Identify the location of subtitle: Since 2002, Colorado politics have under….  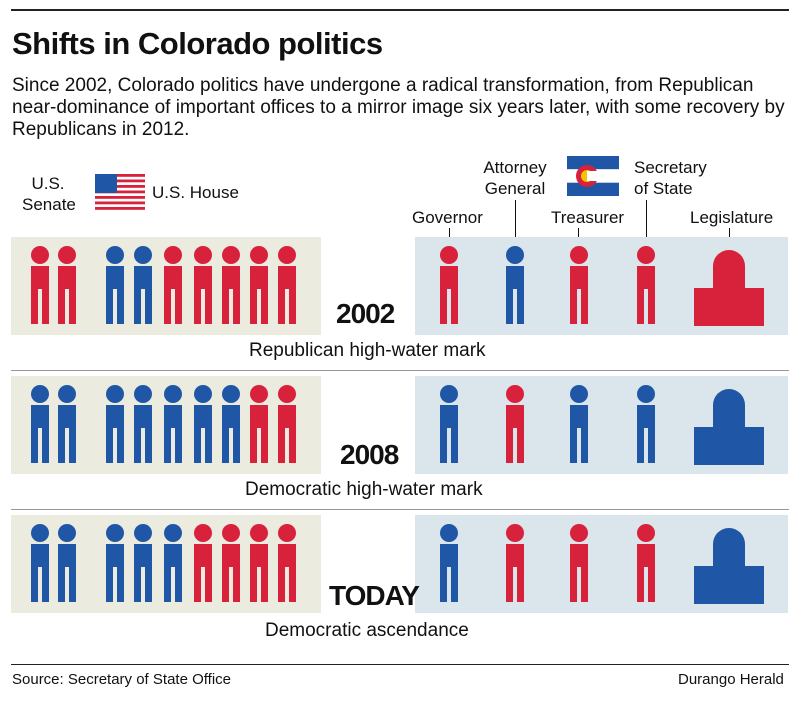
(398, 107).